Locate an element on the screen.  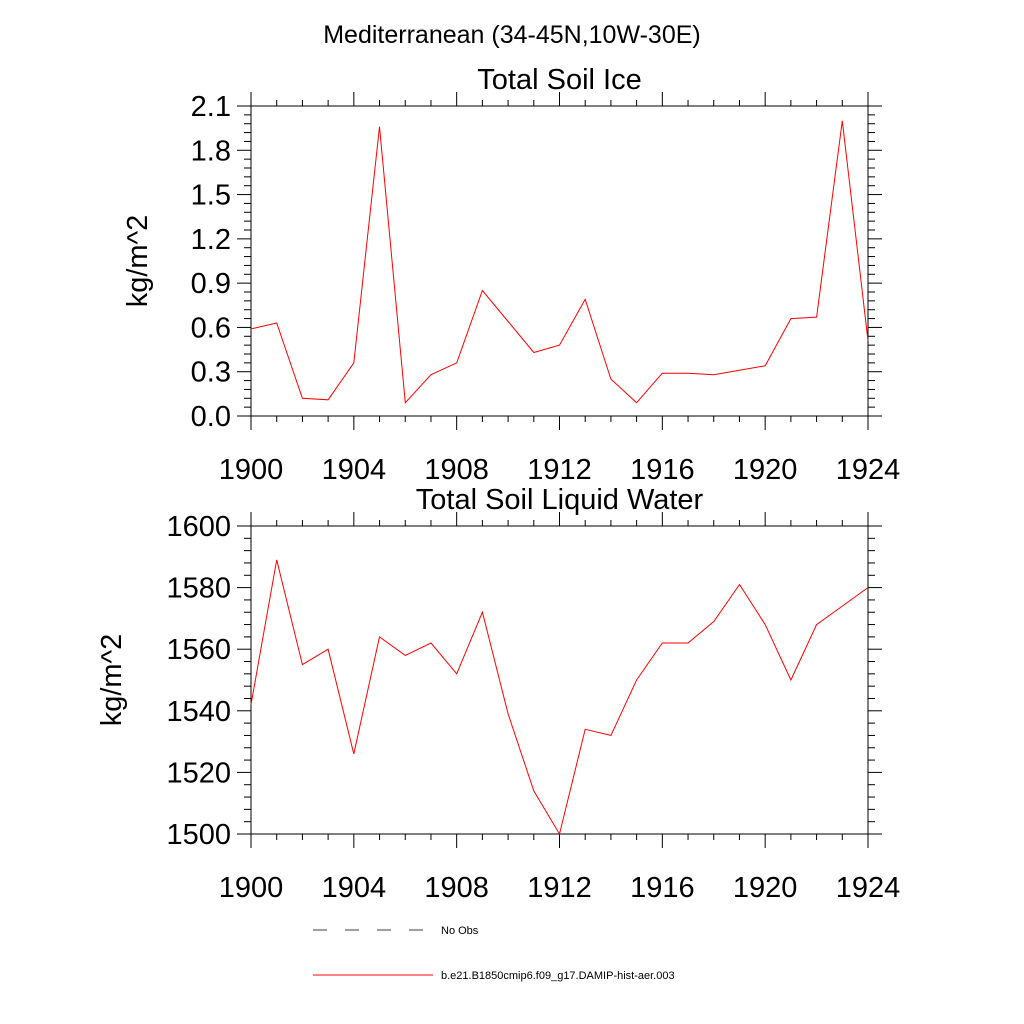
soil-liquid-water-x-tick-label: 1900 is located at coordinates (251, 888).